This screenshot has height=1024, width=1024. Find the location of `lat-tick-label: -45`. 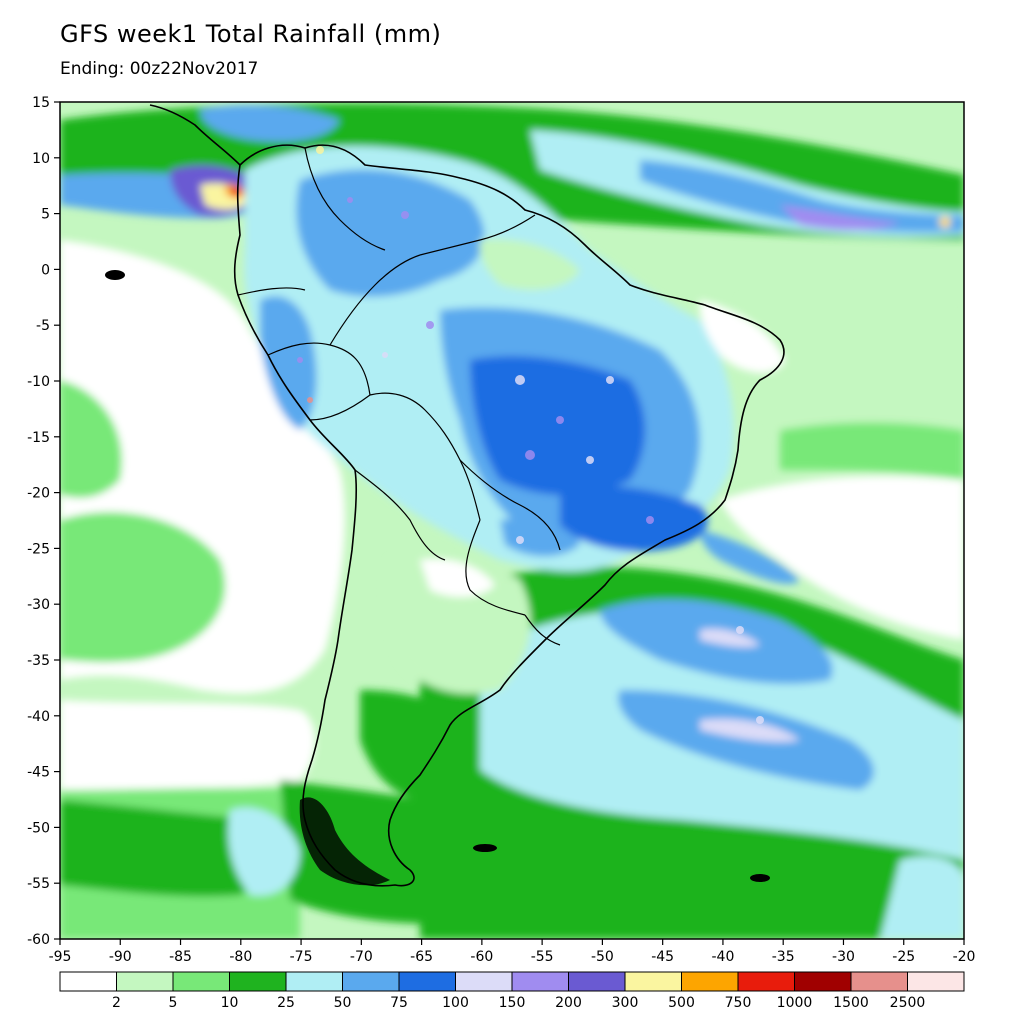

lat-tick-label: -45 is located at coordinates (38, 773).